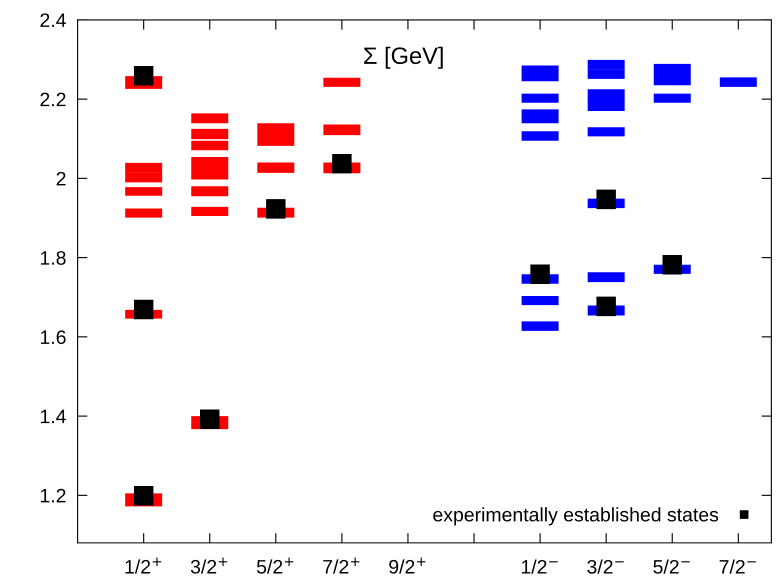 The height and width of the screenshot is (585, 776). Describe the element at coordinates (53, 337) in the screenshot. I see `y-tick-label: 1.6` at that location.